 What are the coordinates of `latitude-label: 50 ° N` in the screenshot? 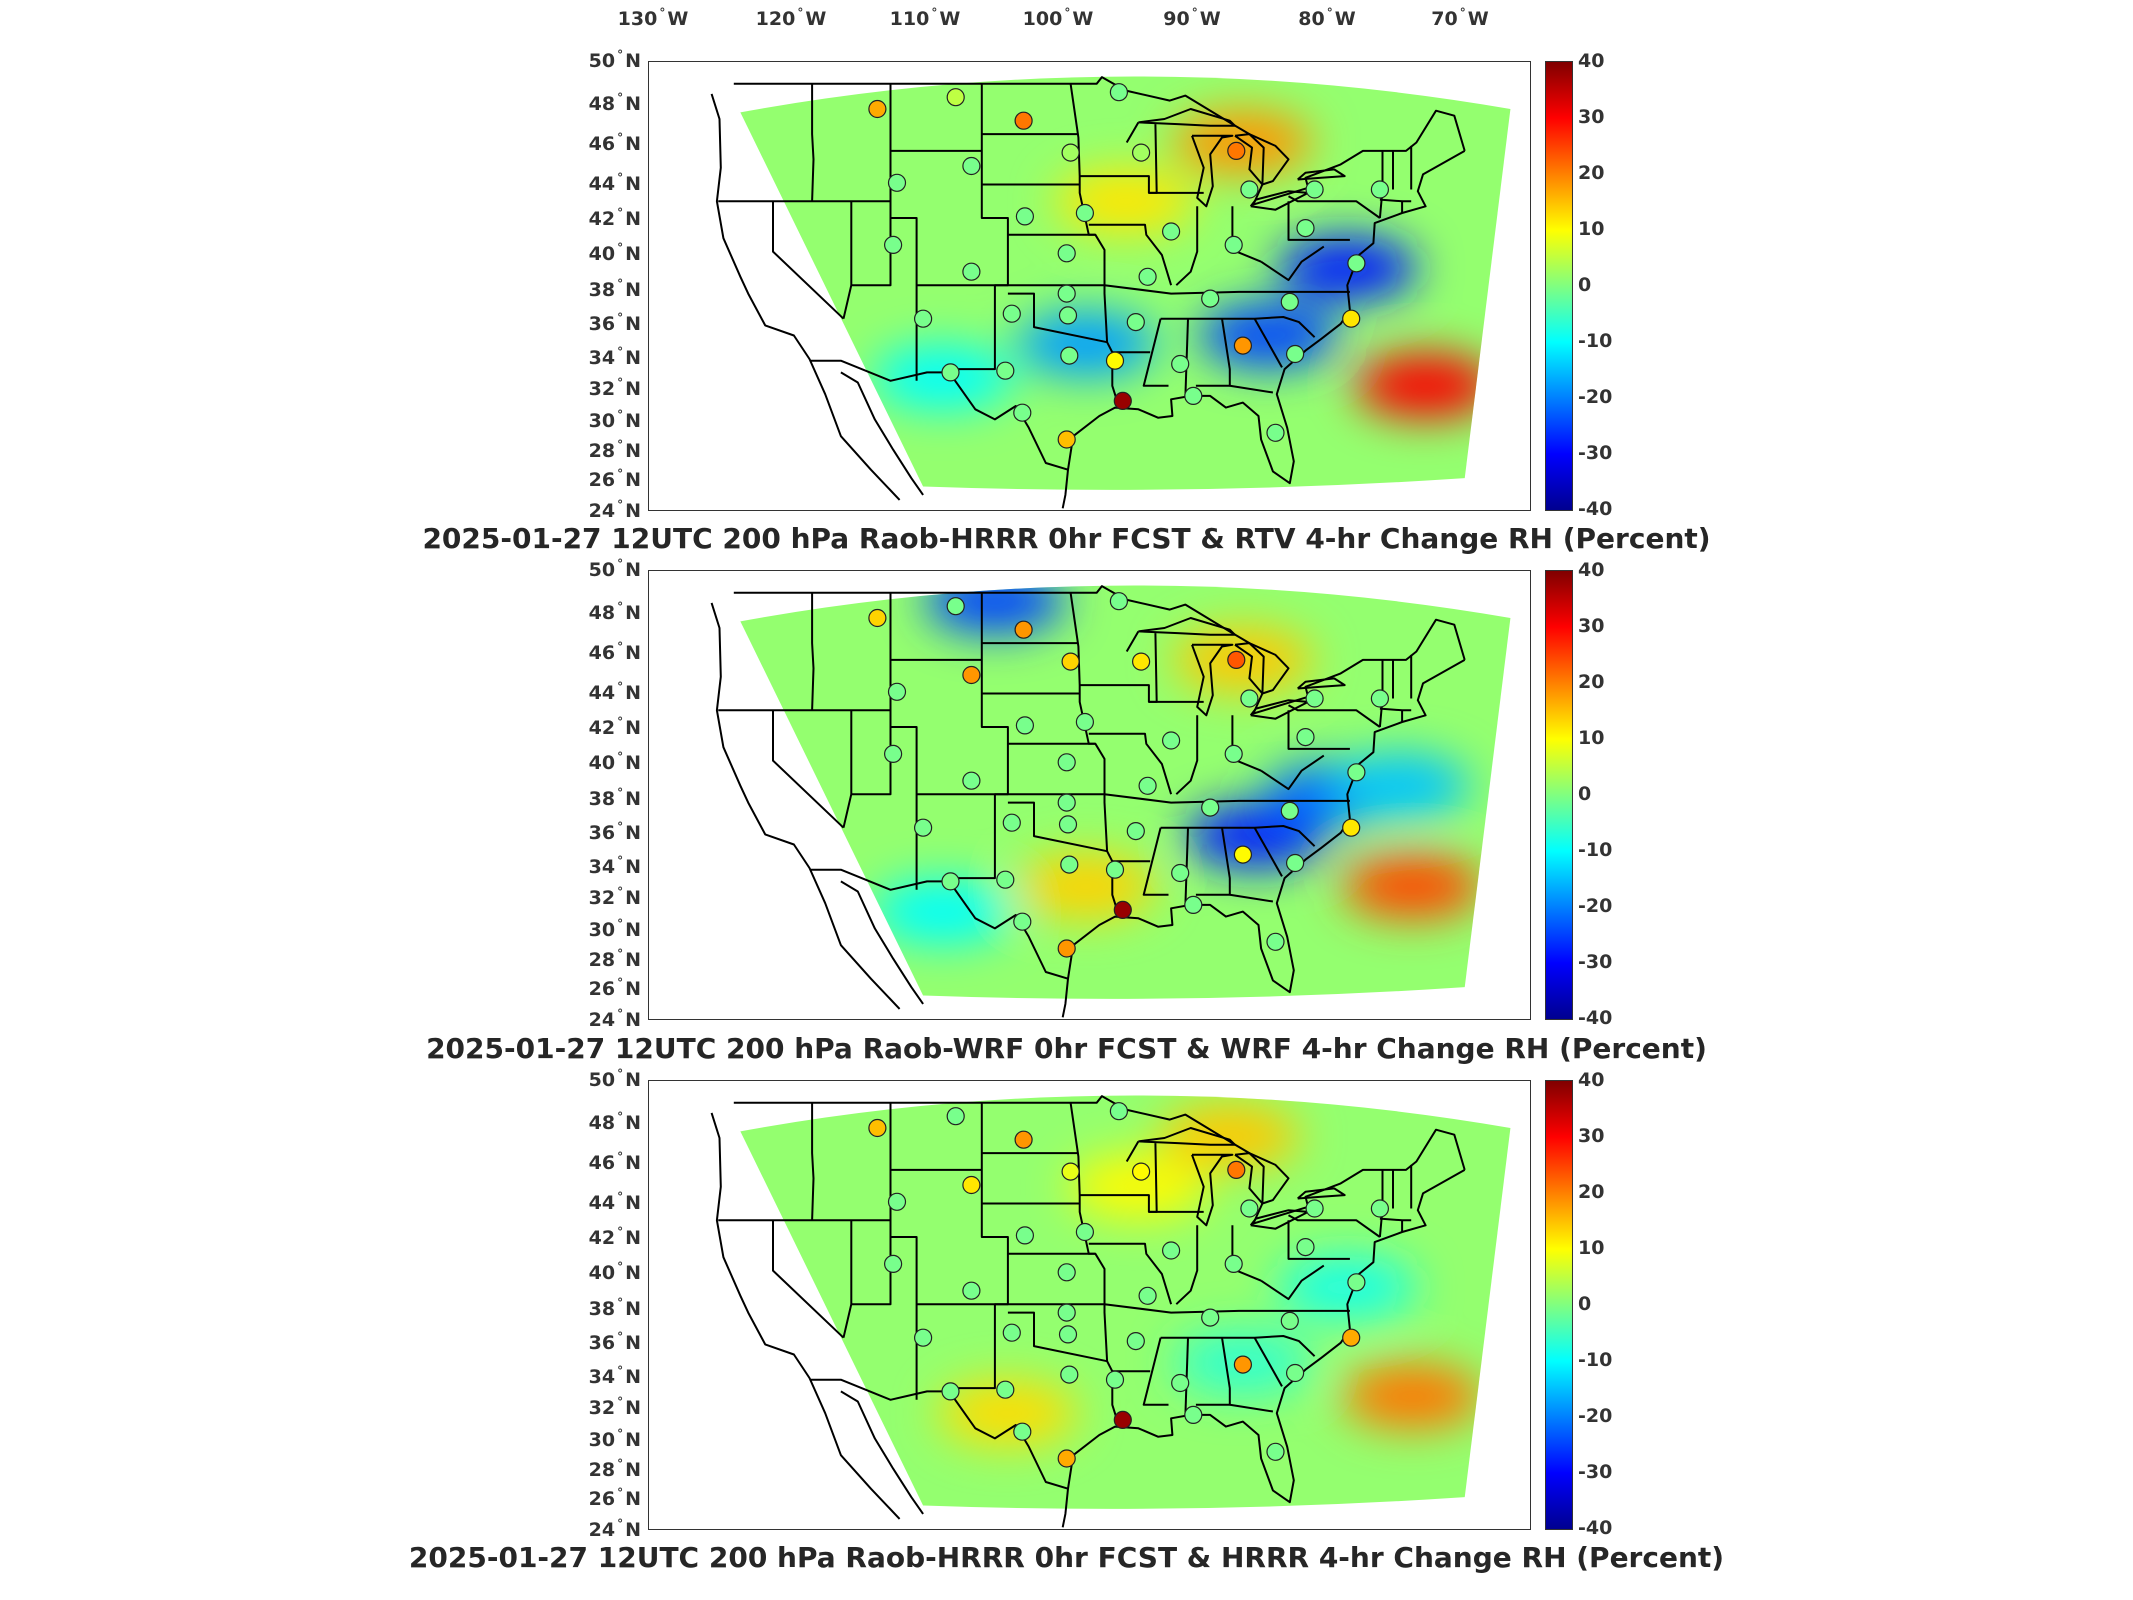 It's located at (612, 1079).